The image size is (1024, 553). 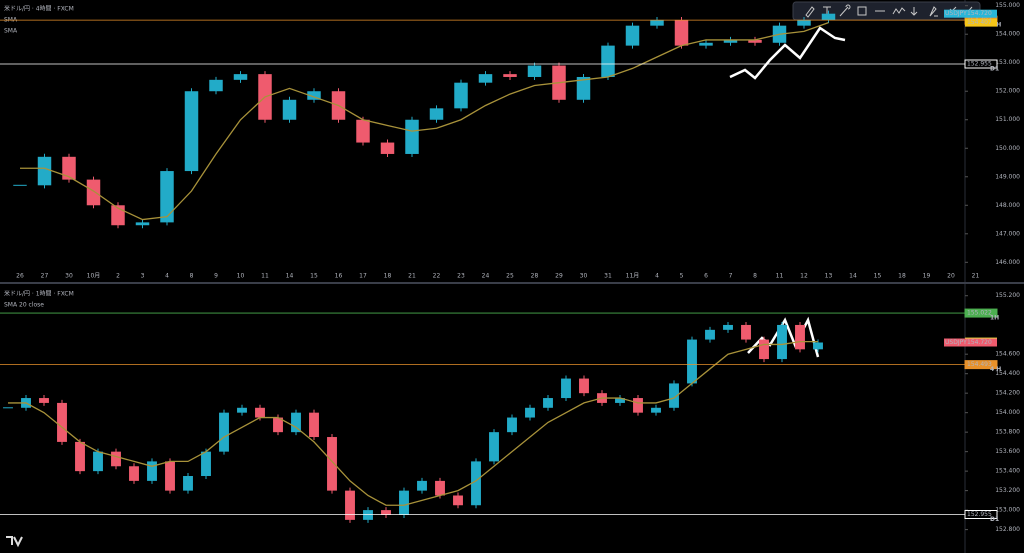 What do you see at coordinates (14, 542) in the screenshot?
I see `logo` at bounding box center [14, 542].